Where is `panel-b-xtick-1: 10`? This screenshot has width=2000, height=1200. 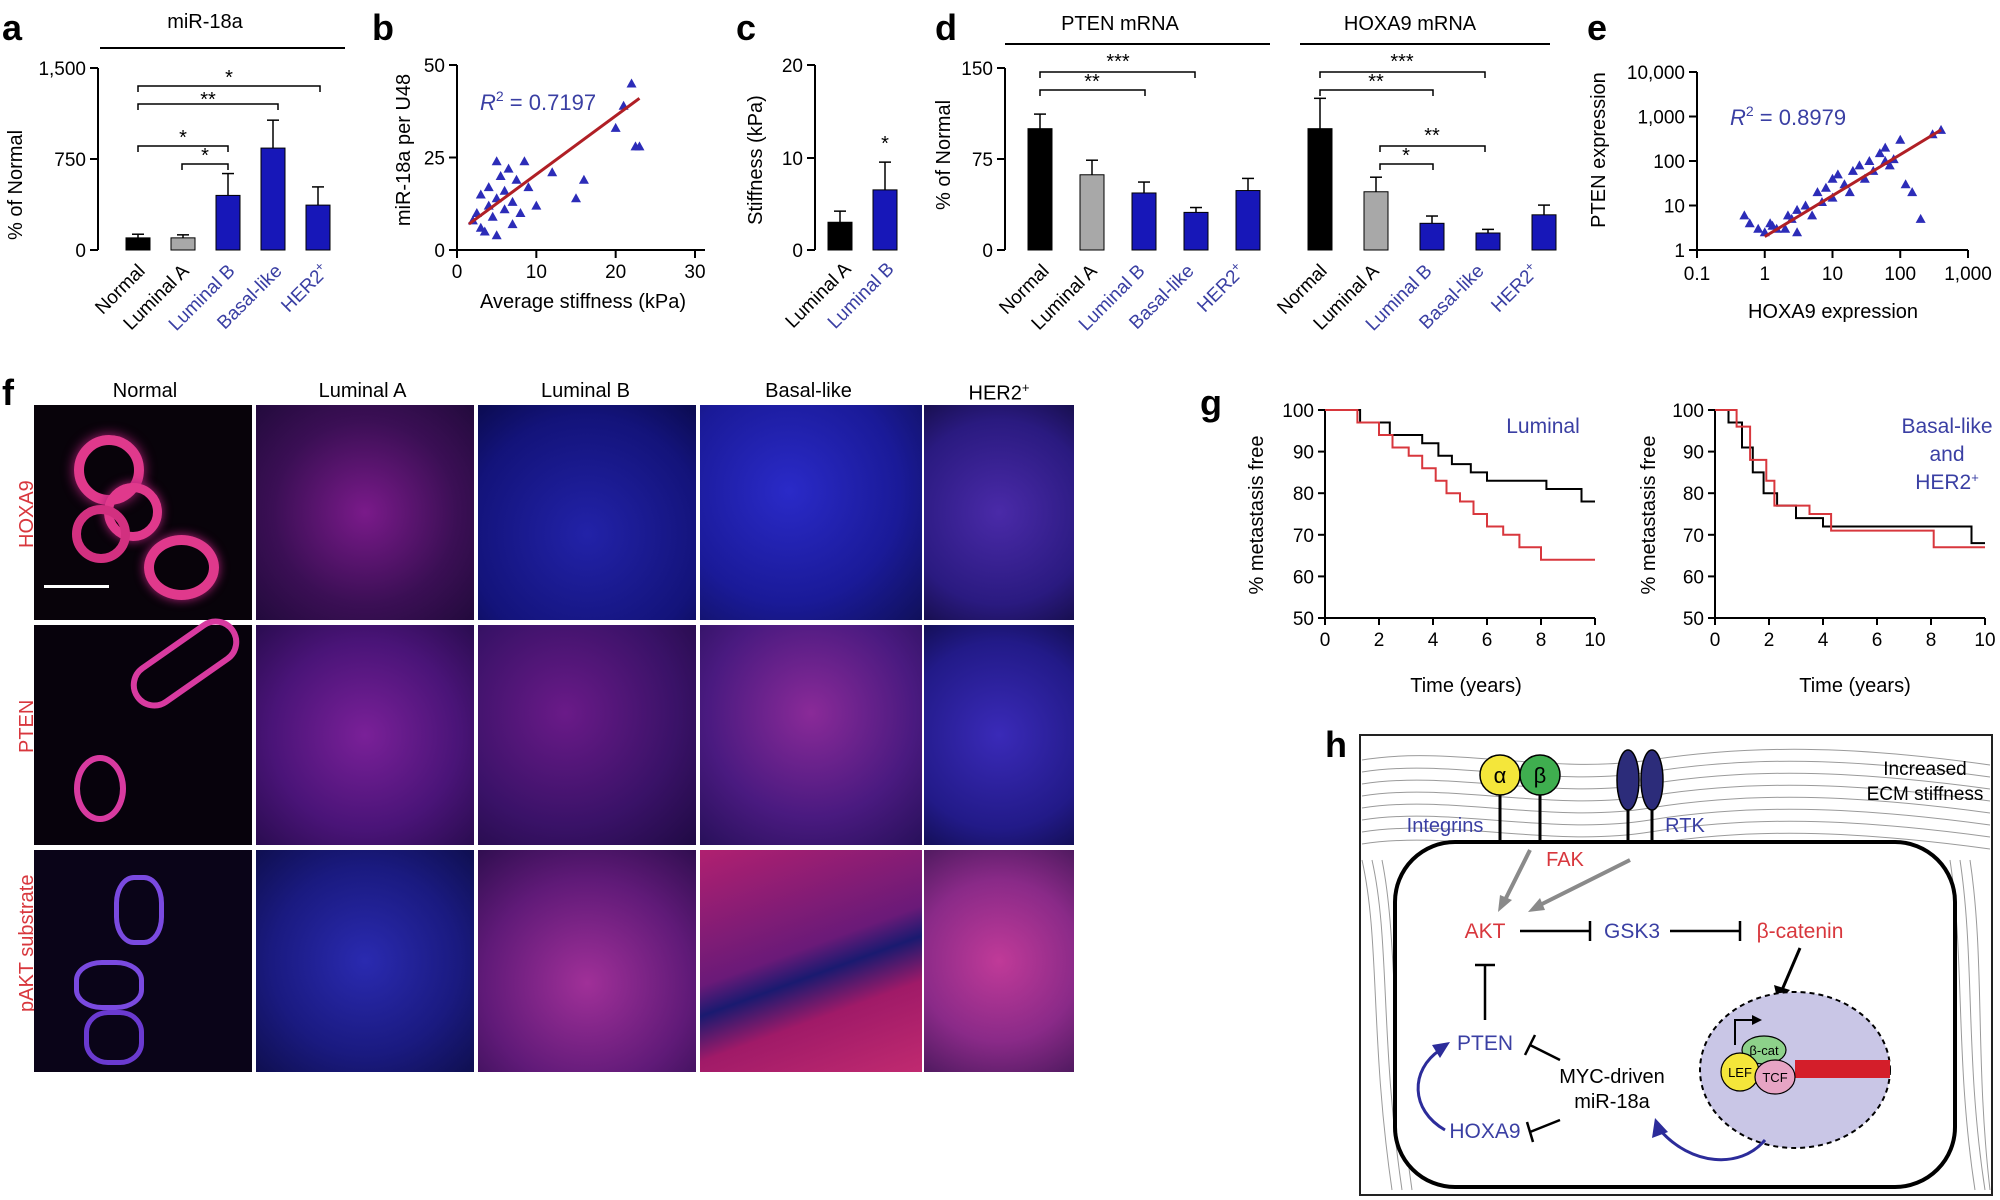 panel-b-xtick-1: 10 is located at coordinates (536, 272).